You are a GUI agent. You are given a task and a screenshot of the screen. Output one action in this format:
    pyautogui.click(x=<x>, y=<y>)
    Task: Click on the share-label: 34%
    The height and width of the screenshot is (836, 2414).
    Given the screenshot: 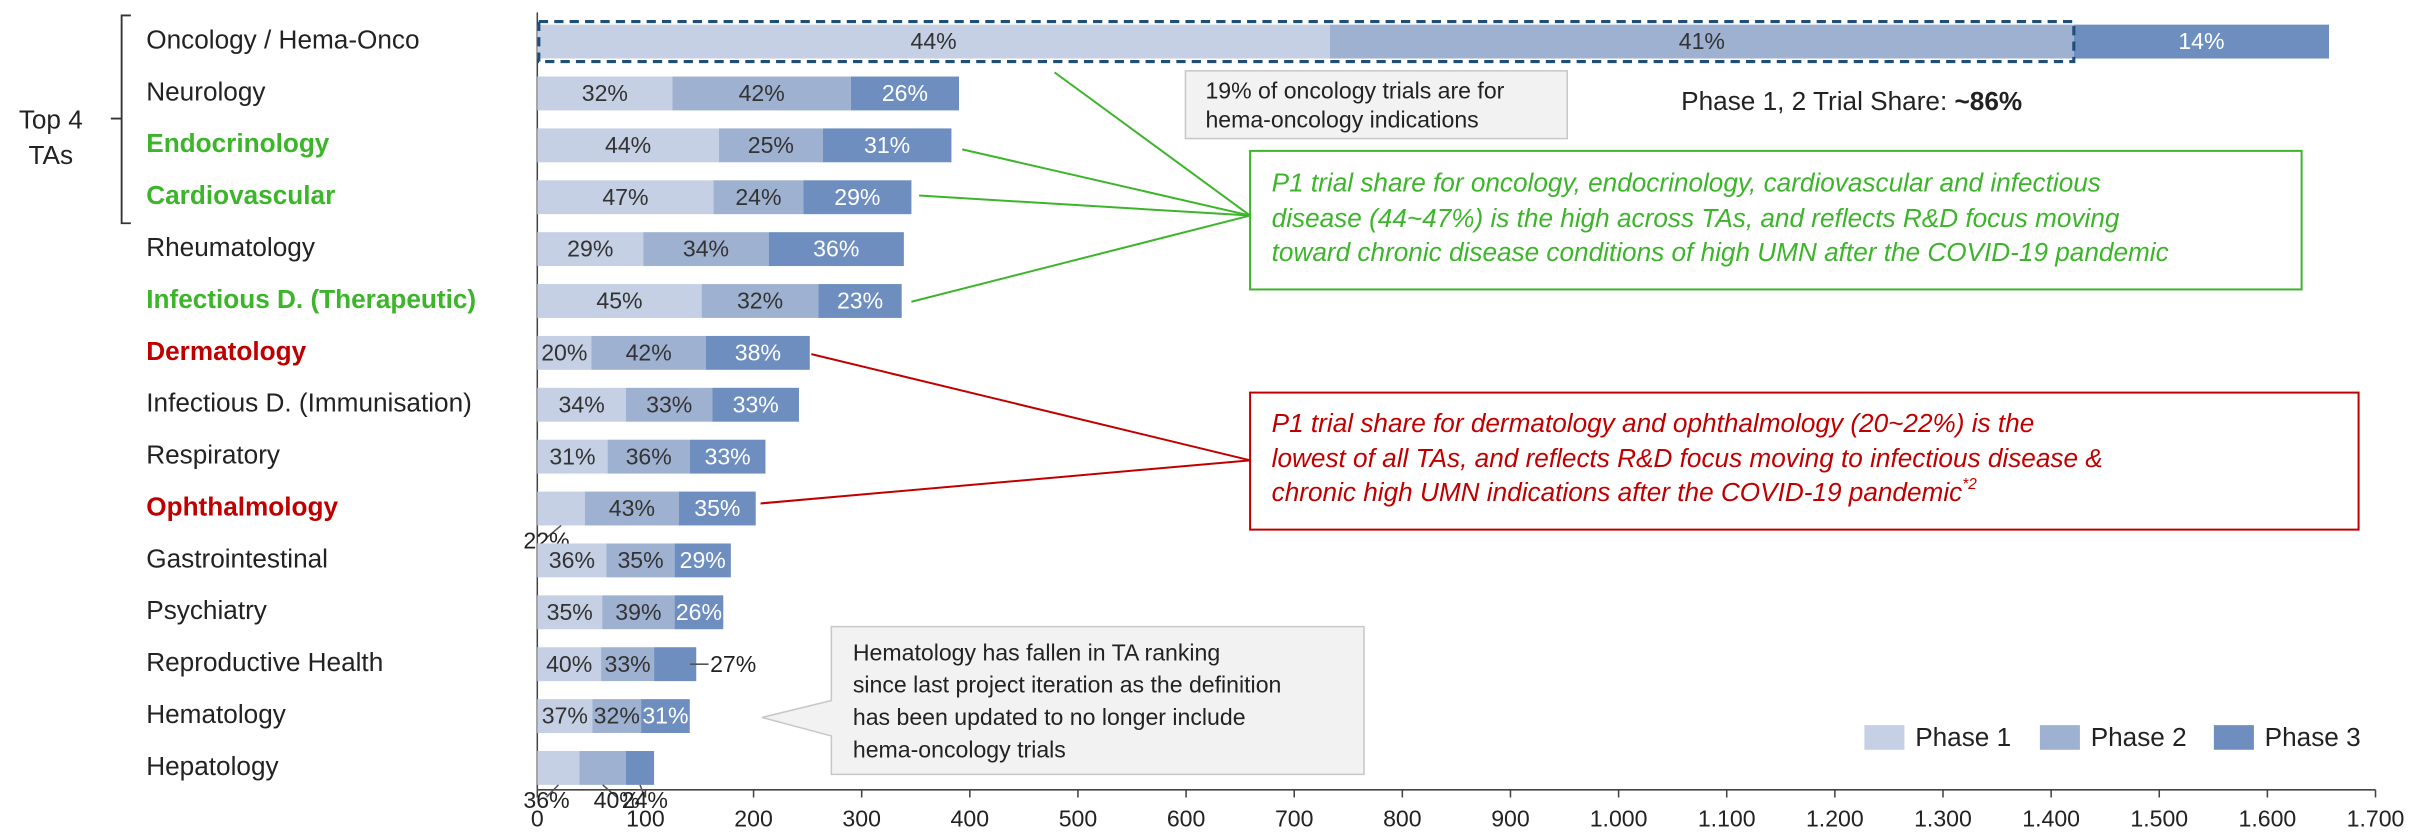 What is the action you would take?
    pyautogui.click(x=582, y=404)
    